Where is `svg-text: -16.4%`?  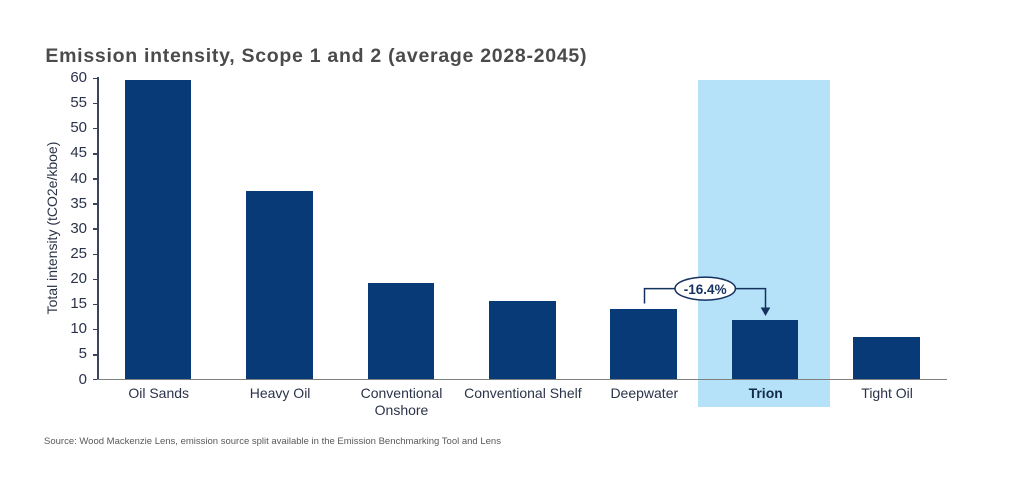
svg-text: -16.4% is located at coordinates (705, 289).